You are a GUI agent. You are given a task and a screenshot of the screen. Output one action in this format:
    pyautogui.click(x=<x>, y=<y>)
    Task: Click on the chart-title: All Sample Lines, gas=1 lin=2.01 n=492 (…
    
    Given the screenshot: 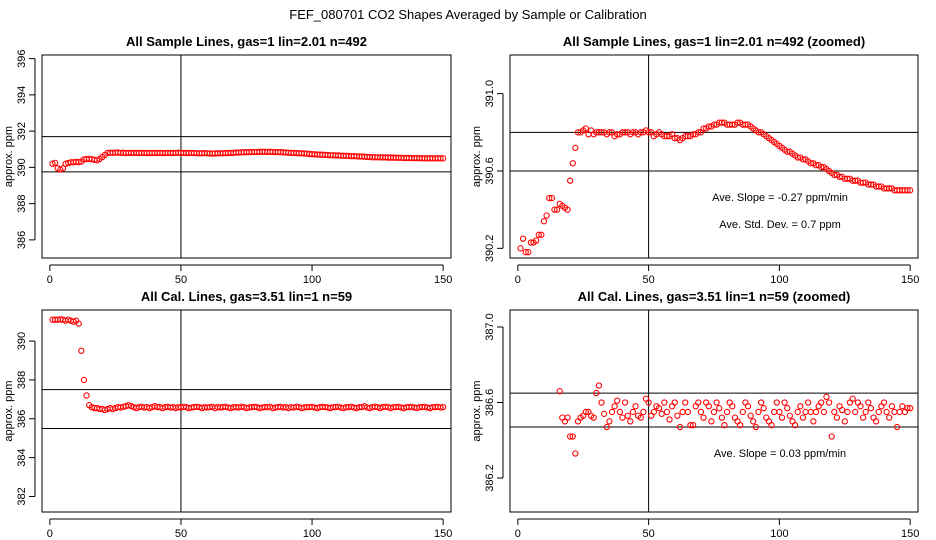 What is the action you would take?
    pyautogui.click(x=714, y=41)
    